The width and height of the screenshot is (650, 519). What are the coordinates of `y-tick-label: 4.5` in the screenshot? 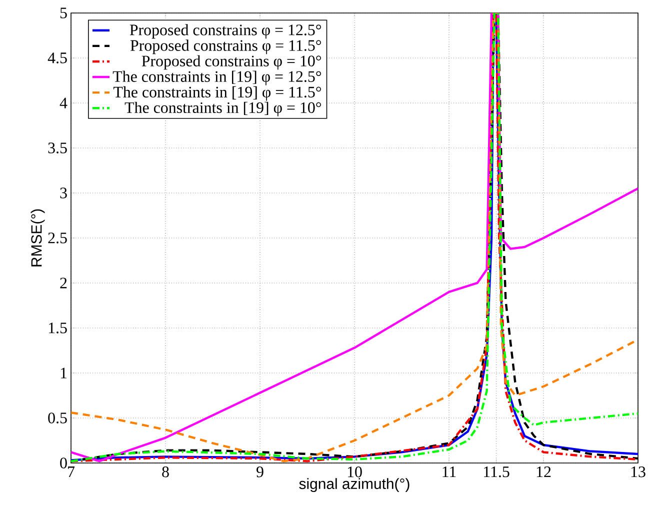 It's located at (57, 58).